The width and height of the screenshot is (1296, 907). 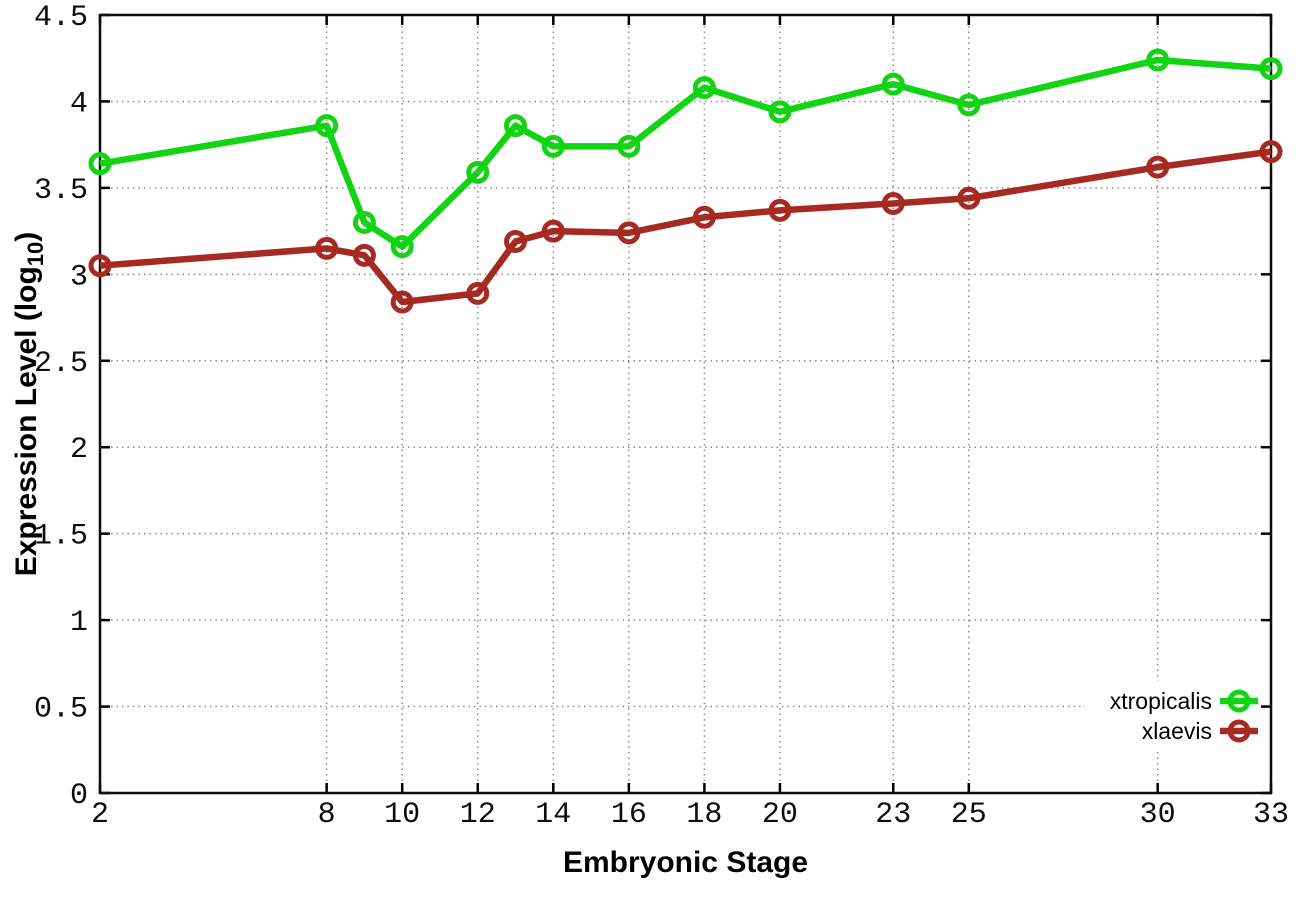 I want to click on legend-label-xlaevis: xlaevis, so click(x=1177, y=731).